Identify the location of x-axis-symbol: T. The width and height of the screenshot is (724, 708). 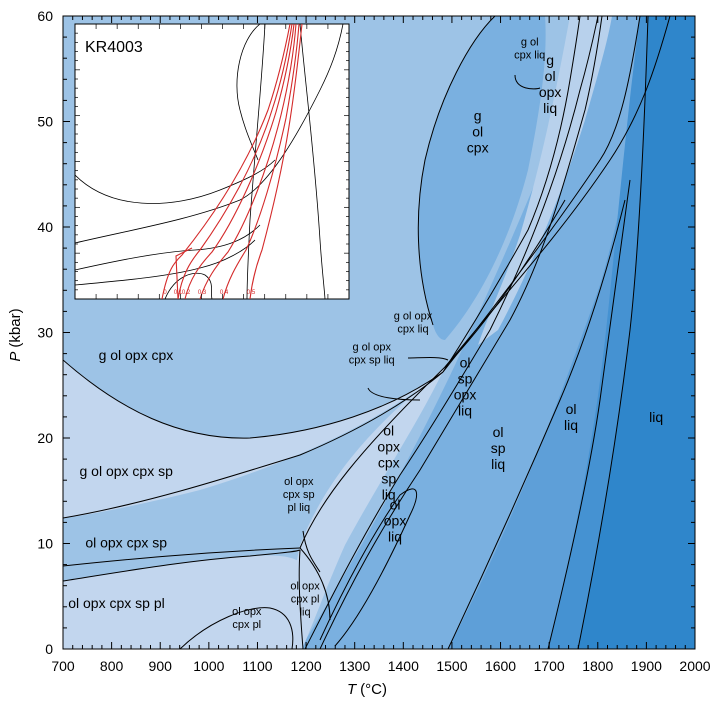
(352, 689).